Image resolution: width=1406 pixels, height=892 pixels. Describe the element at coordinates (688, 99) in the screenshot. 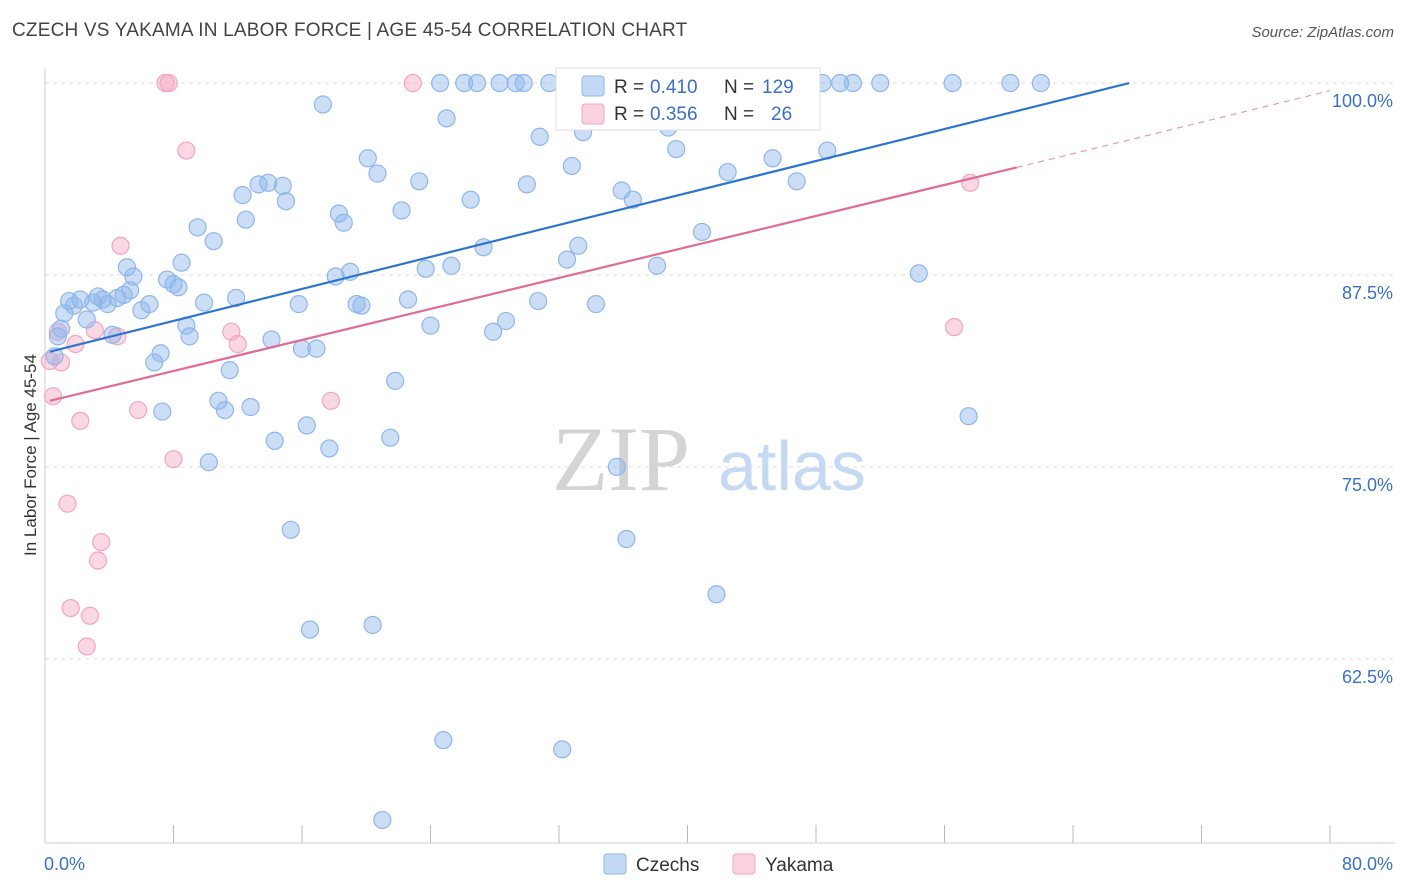

I see `stats-legend: R = 0.410 N = 129 R = 0.356 N = 26` at that location.